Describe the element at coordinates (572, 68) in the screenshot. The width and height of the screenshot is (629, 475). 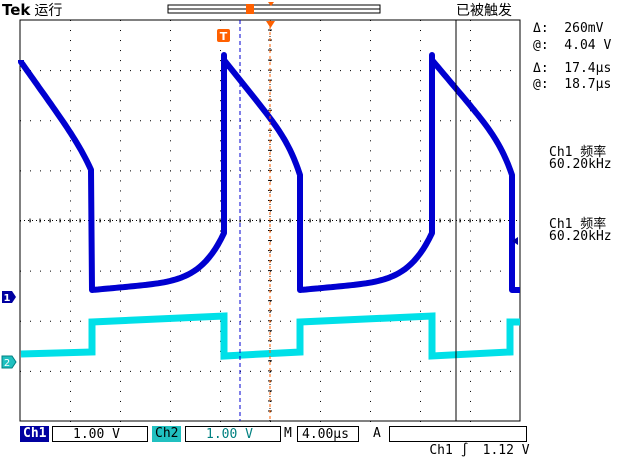
I see `cursor-time-delta: Δ: 17.4µs` at that location.